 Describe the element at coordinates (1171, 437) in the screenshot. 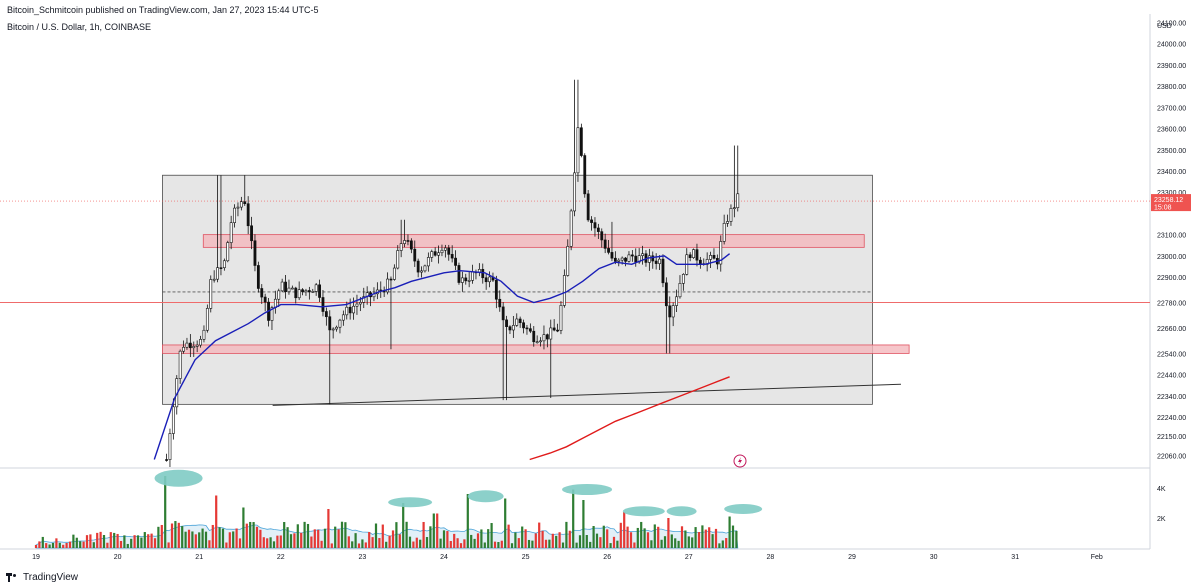

I see `y-tick-label: 22150.00` at that location.